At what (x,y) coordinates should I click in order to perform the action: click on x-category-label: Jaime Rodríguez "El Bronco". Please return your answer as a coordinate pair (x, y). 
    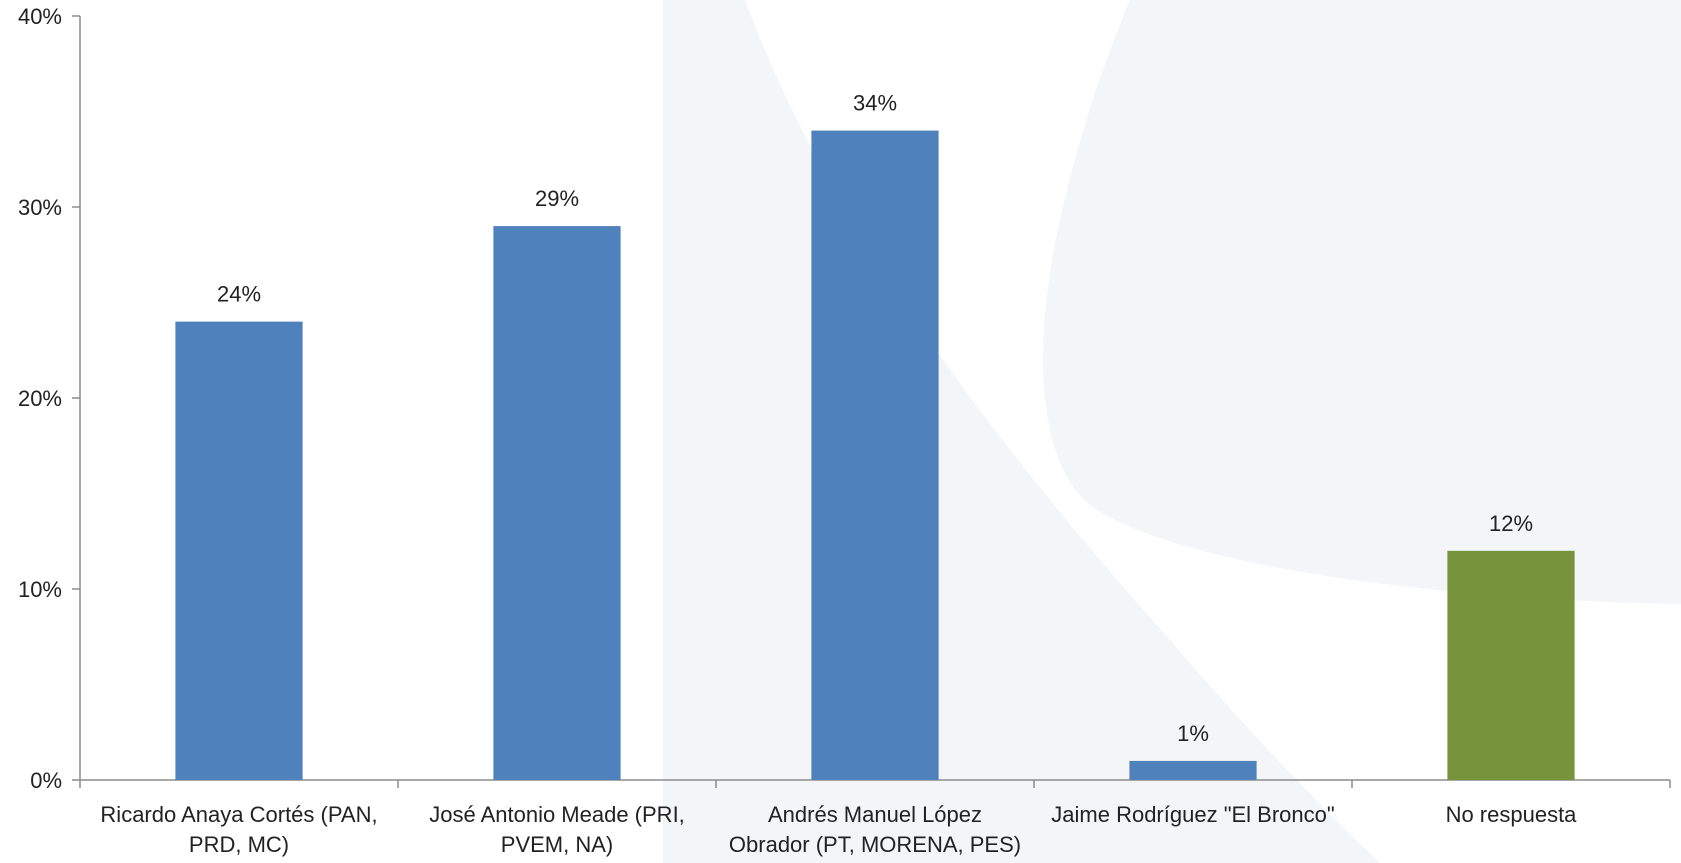
    Looking at the image, I should click on (1192, 814).